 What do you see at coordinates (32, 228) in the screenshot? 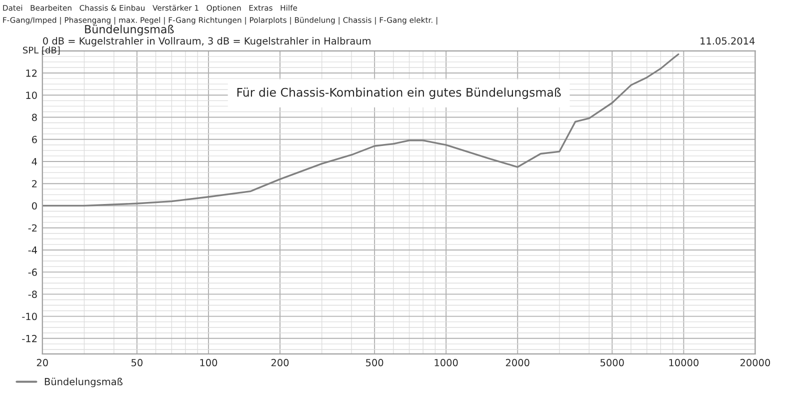
I see `y-tick-label: -2` at bounding box center [32, 228].